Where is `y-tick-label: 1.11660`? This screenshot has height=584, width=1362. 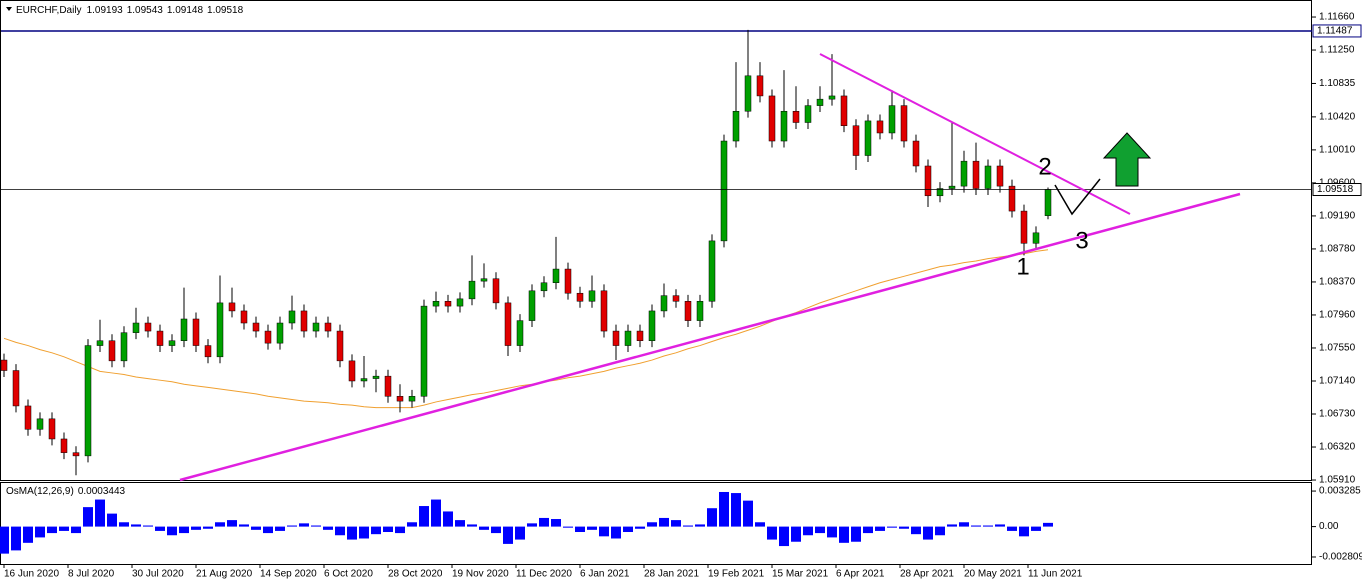 y-tick-label: 1.11660 is located at coordinates (1337, 17).